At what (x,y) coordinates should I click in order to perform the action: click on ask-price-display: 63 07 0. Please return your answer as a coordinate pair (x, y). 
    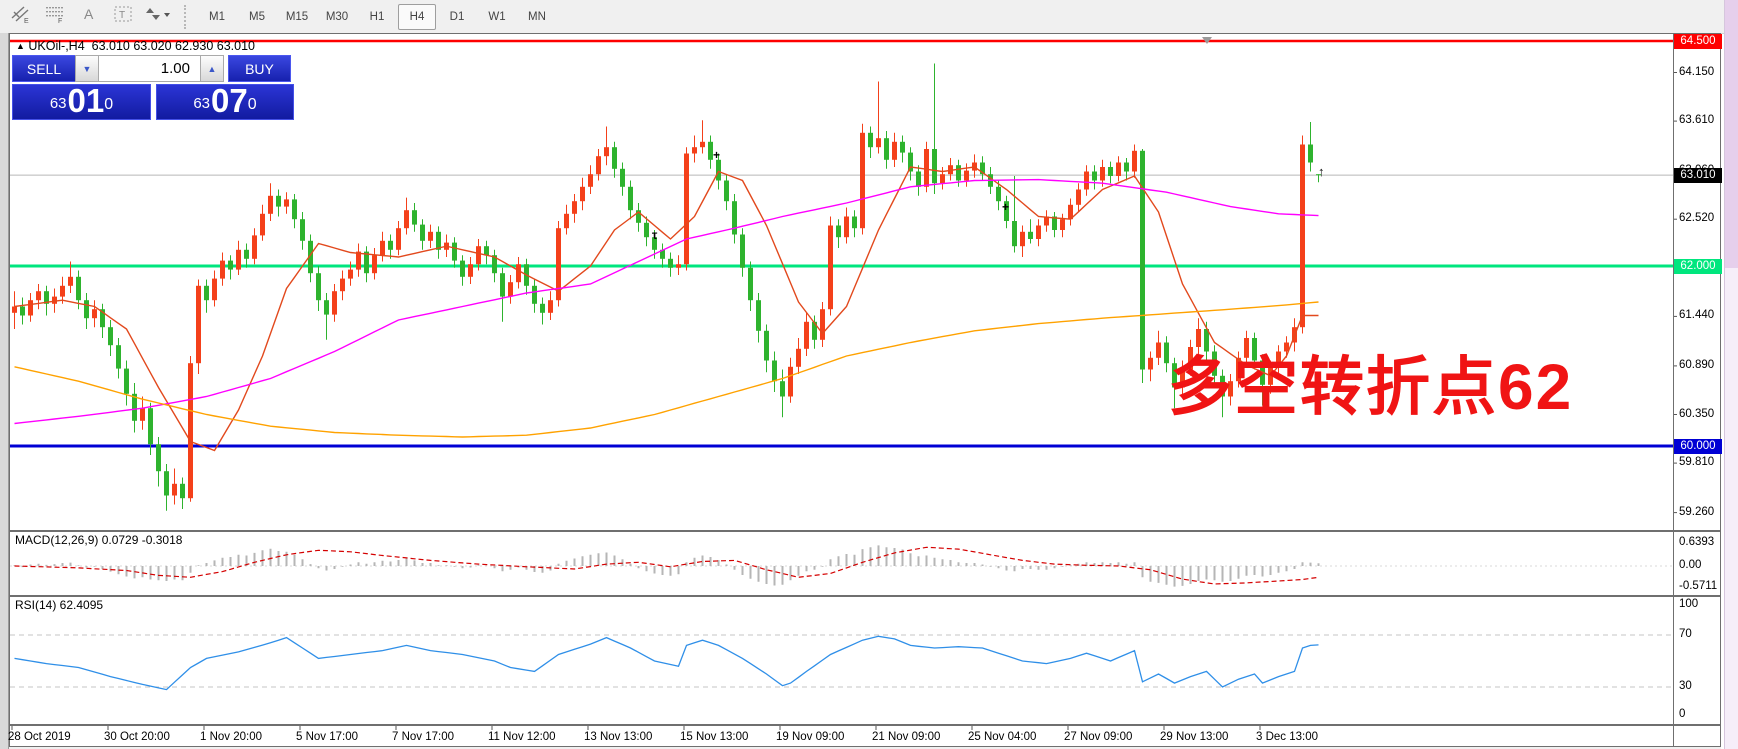
    Looking at the image, I should click on (225, 102).